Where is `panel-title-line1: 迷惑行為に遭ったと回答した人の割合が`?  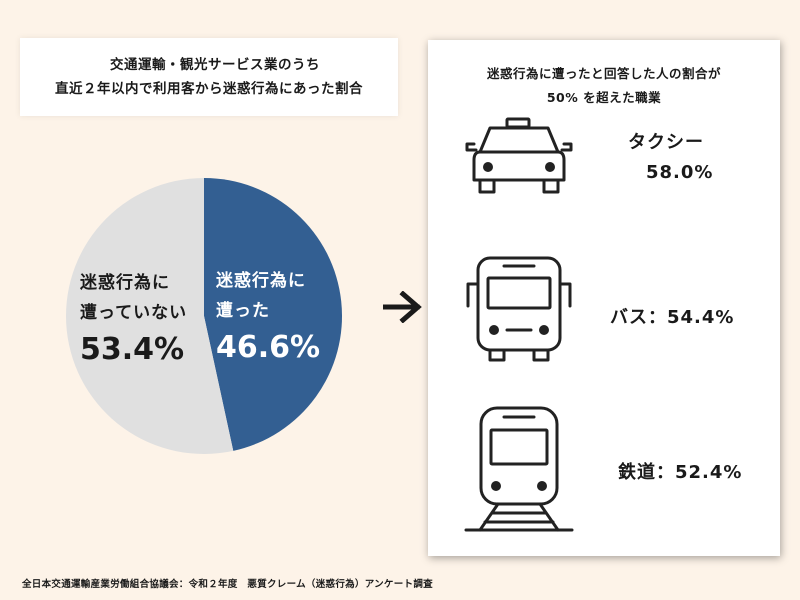
panel-title-line1: 迷惑行為に遭ったと回答した人の割合が is located at coordinates (603, 73).